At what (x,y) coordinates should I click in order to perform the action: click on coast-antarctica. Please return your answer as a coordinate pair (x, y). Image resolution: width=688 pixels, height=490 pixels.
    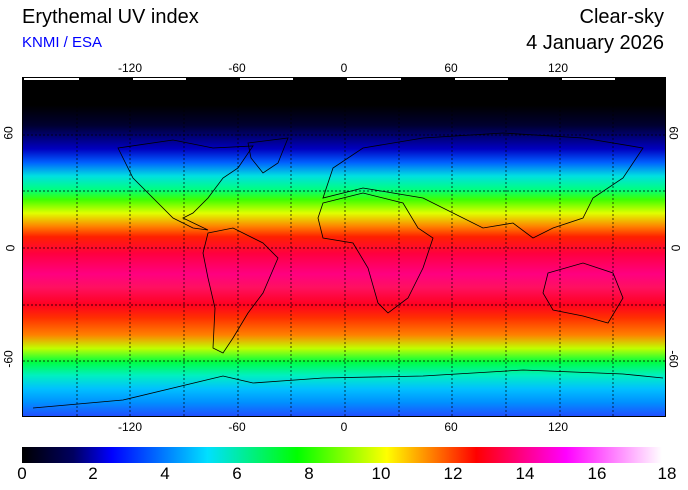
    Looking at the image, I should click on (348, 389).